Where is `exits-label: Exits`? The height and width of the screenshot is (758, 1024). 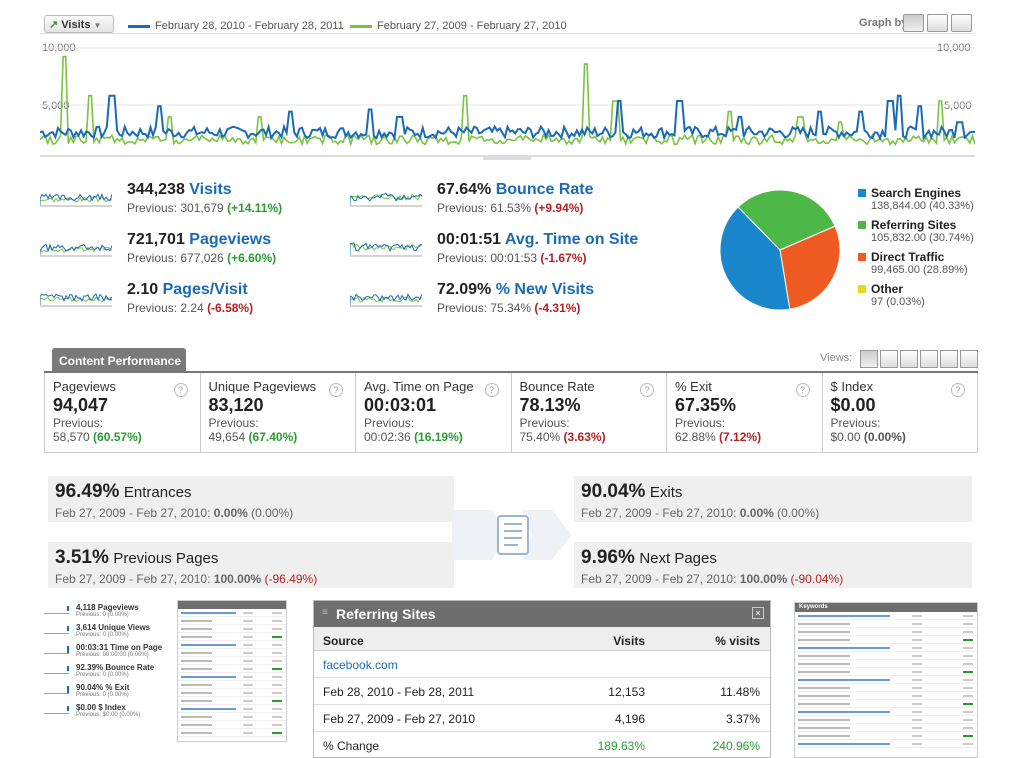 exits-label: Exits is located at coordinates (666, 492).